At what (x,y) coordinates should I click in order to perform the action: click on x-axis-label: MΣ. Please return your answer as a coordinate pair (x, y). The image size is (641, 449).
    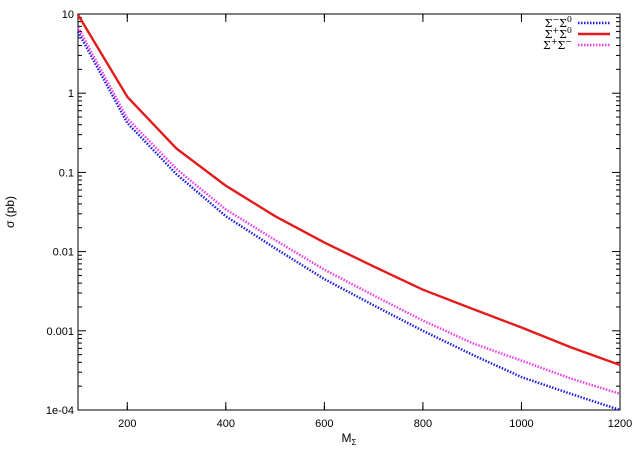
    Looking at the image, I should click on (349, 439).